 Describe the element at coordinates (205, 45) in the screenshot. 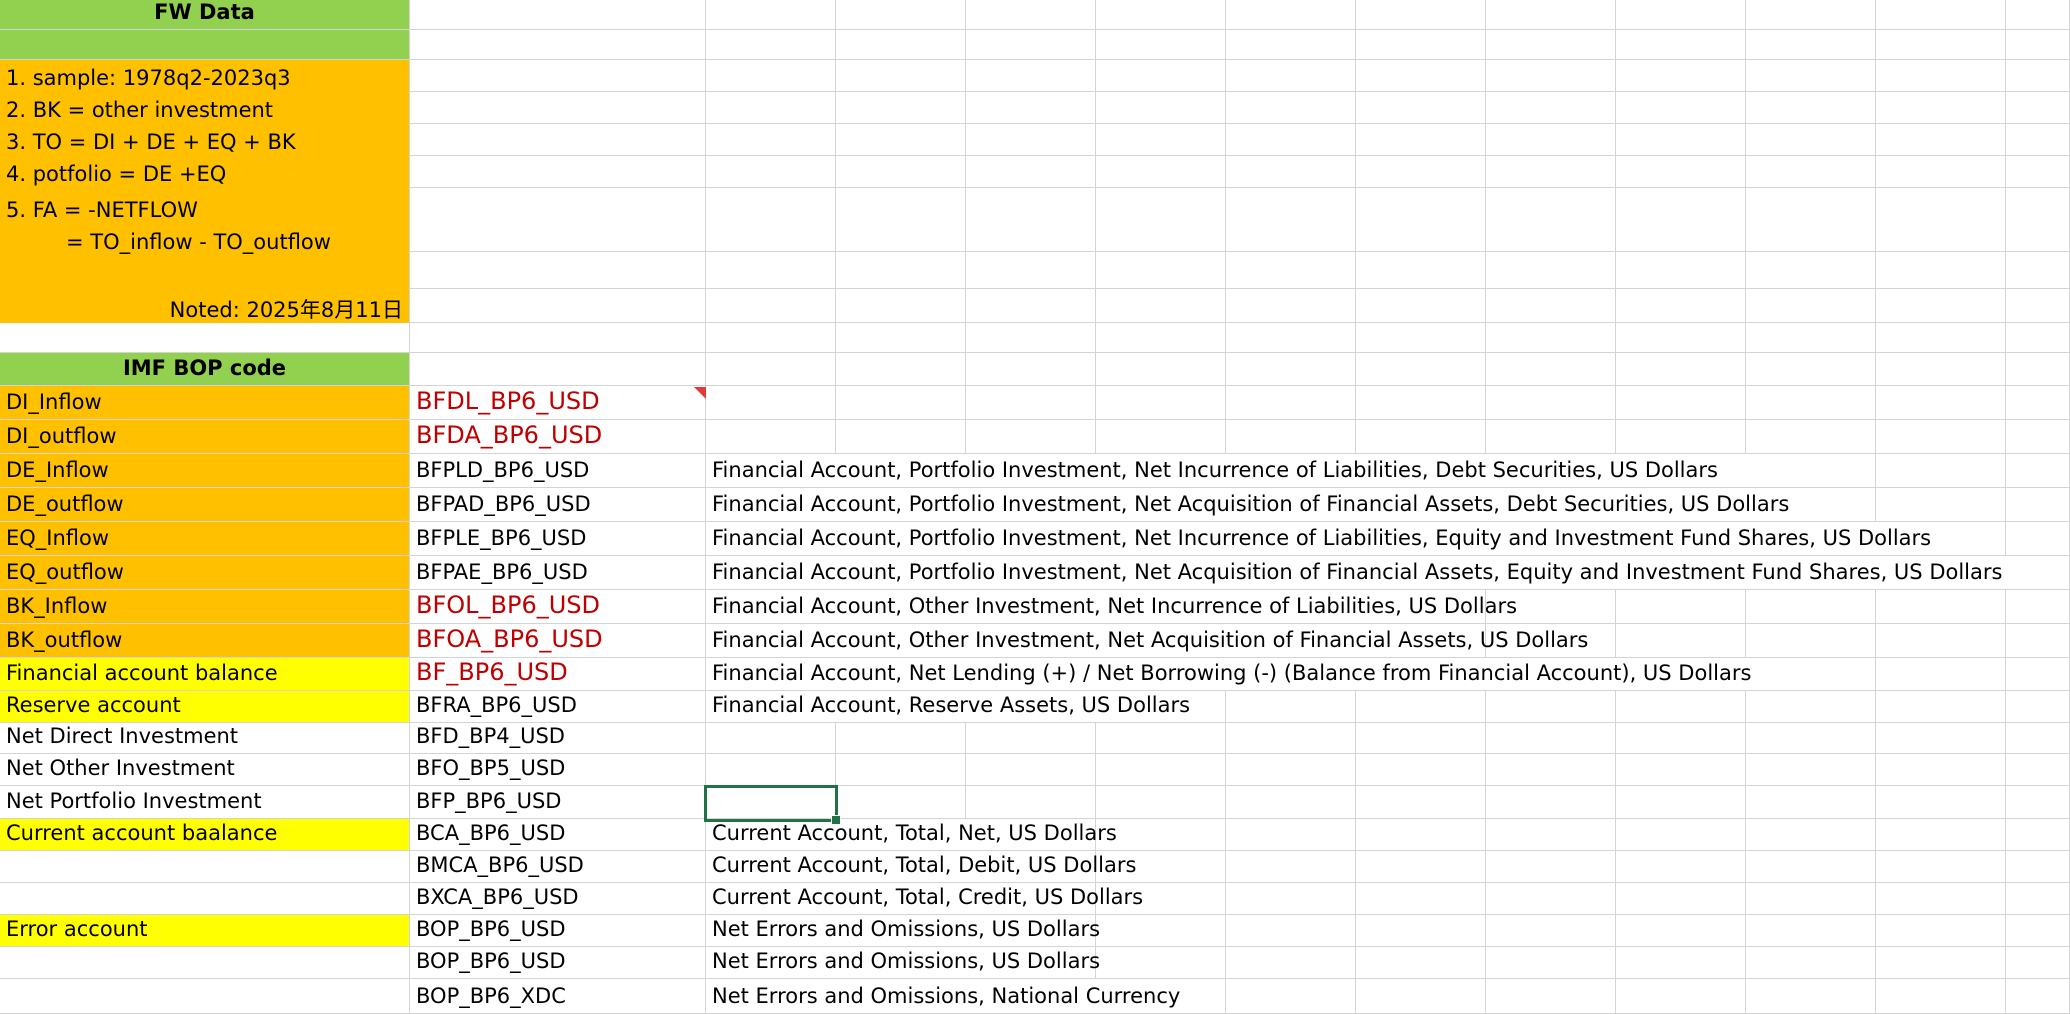

I see `fw-data-header-cell` at that location.